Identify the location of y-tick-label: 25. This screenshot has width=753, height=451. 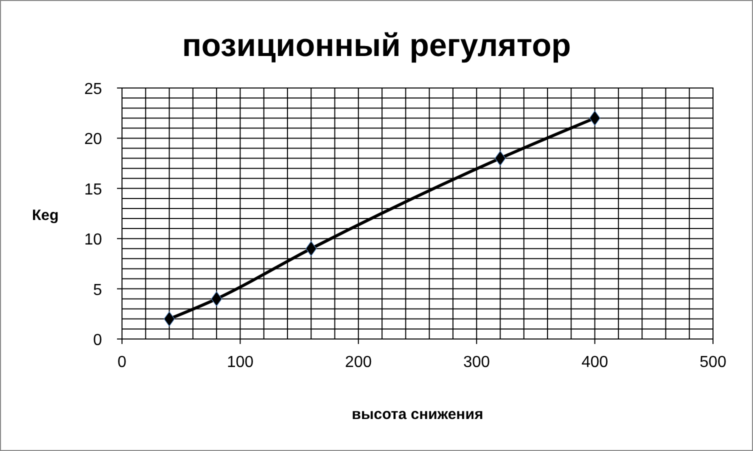
(93, 89).